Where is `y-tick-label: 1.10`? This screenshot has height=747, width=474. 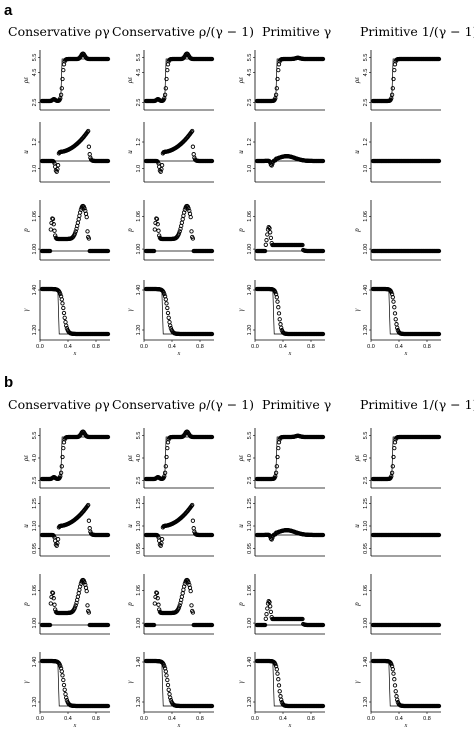 y-tick-label: 1.10 is located at coordinates (139, 526).